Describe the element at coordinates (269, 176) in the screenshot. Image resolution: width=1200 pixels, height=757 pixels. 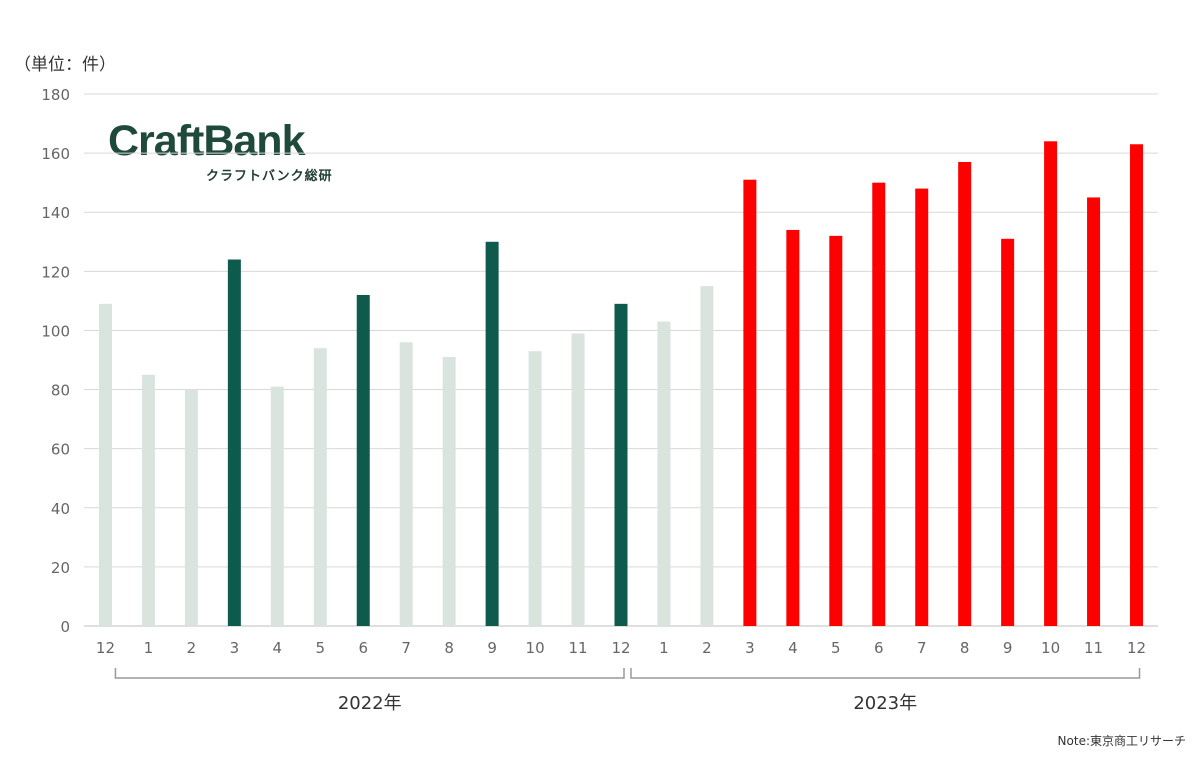
I see `logo-sub-text: クラフトバンク総研` at that location.